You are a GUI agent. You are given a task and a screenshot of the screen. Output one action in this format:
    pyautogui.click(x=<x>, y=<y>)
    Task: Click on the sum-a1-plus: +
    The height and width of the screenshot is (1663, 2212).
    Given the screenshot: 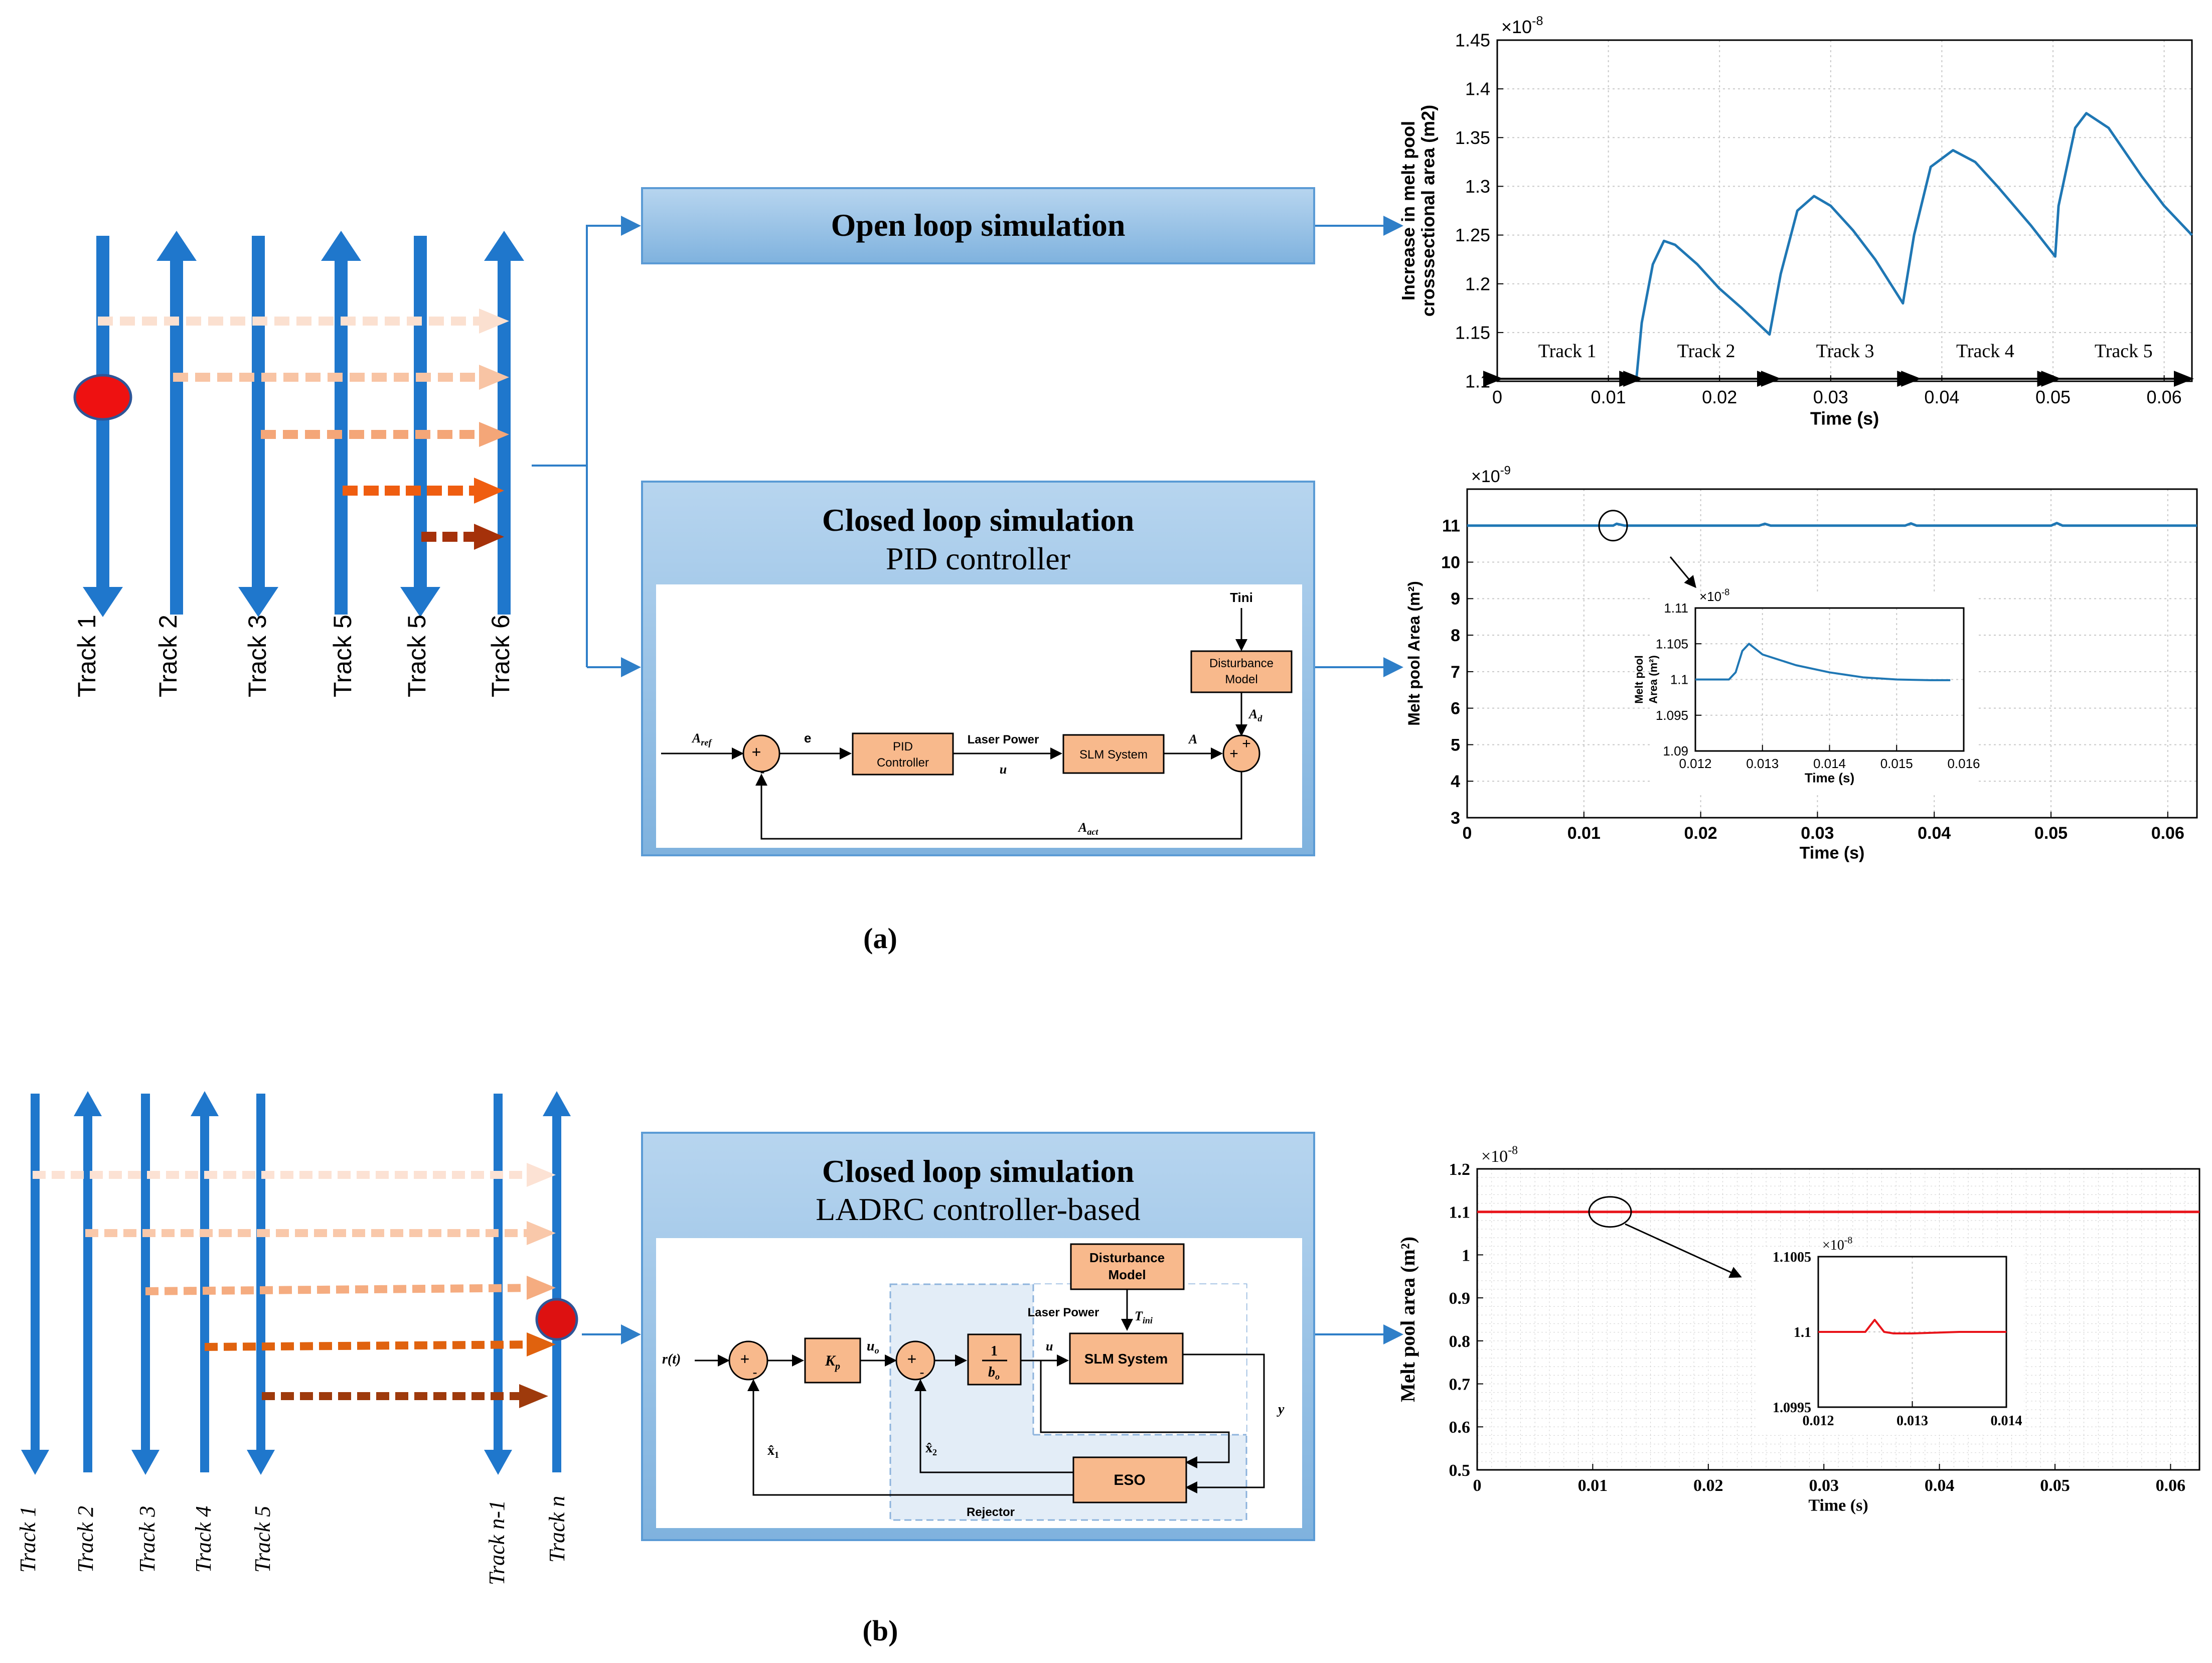 What is the action you would take?
    pyautogui.click(x=756, y=752)
    